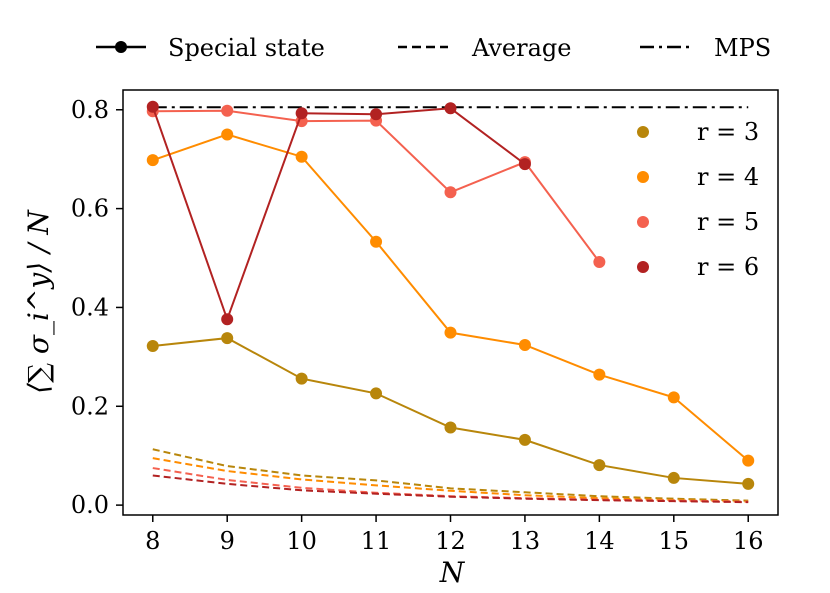 Image resolution: width=830 pixels, height=593 pixels. Describe the element at coordinates (742, 48) in the screenshot. I see `legend-mps-label: MPS` at that location.